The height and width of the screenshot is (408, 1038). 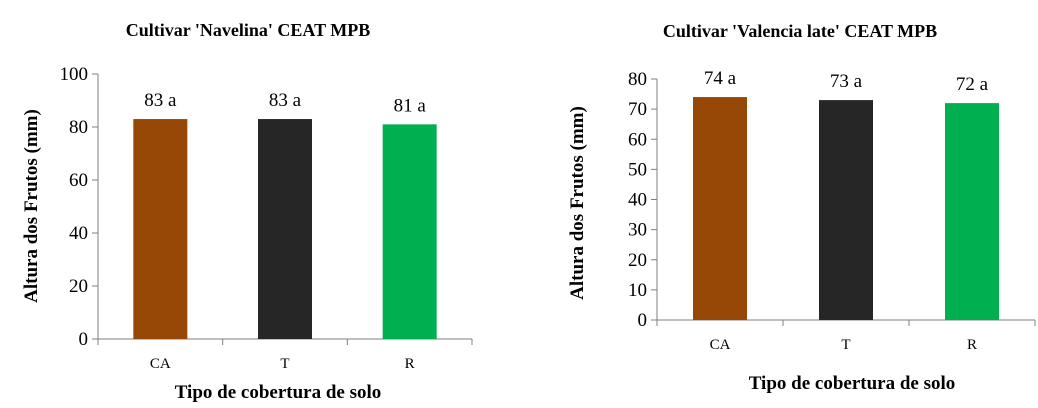 What do you see at coordinates (637, 290) in the screenshot?
I see `y-tick-label: 10` at bounding box center [637, 290].